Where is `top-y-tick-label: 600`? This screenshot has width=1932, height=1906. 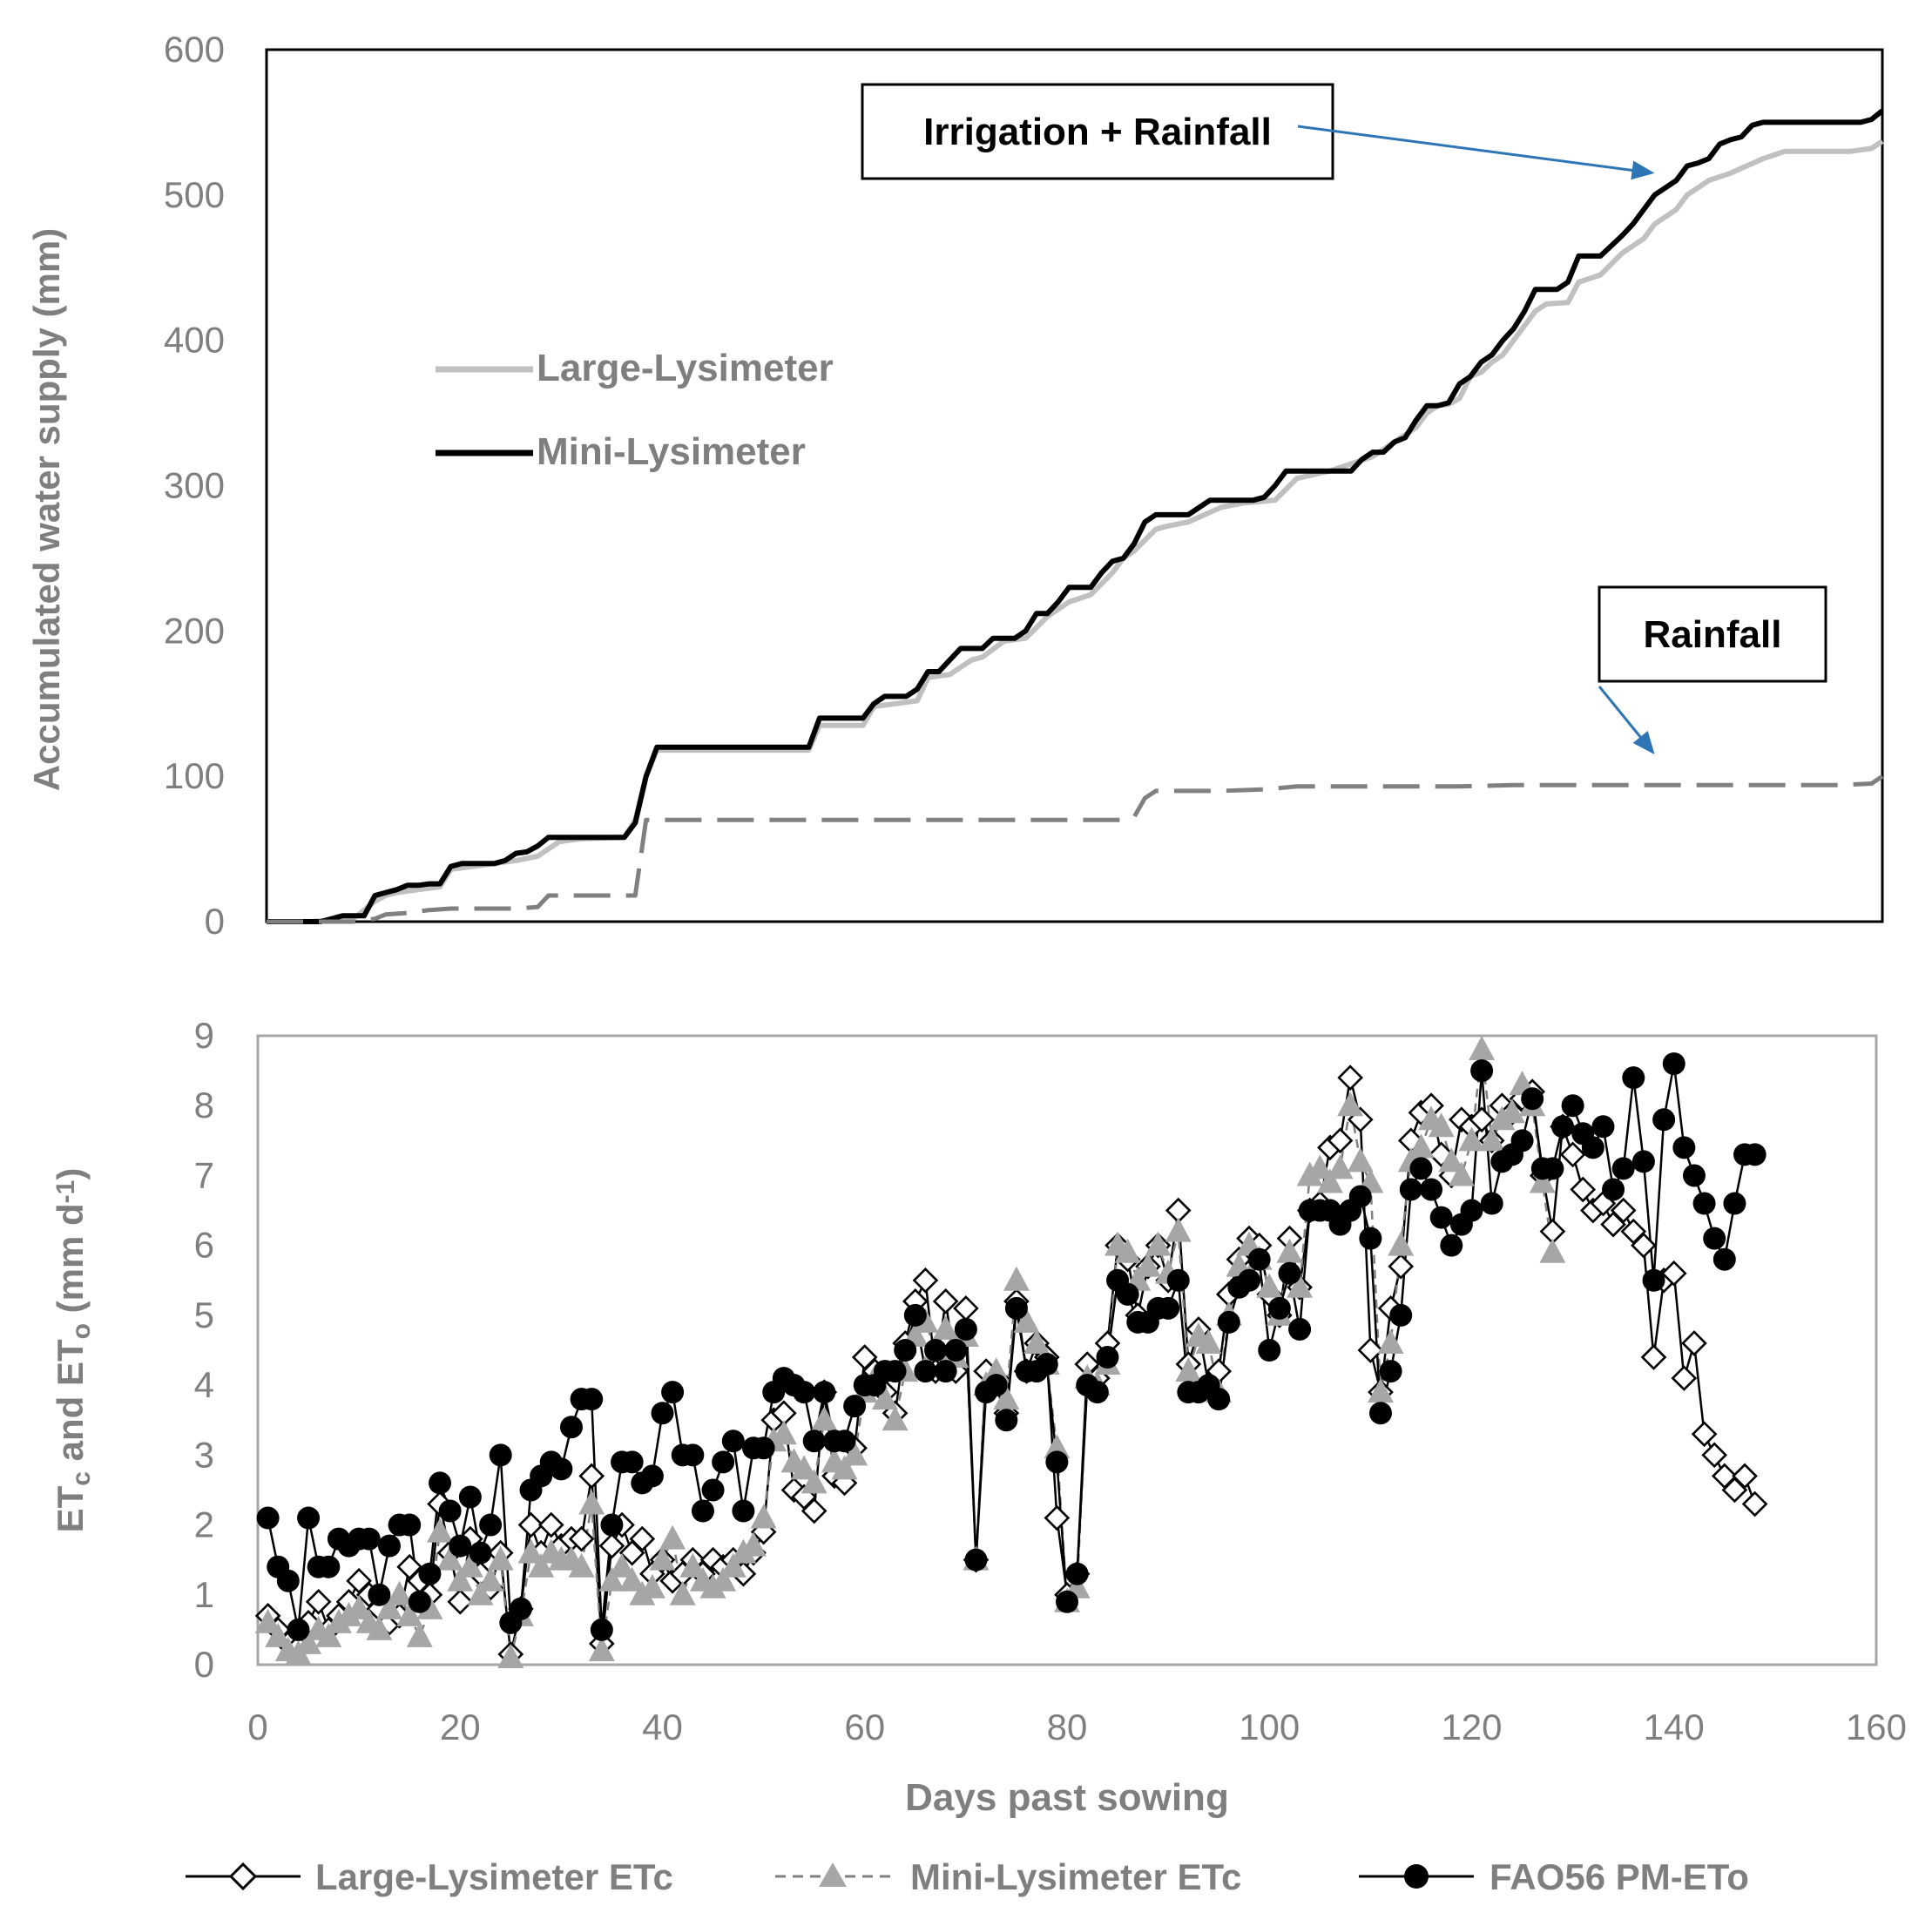
top-y-tick-label: 600 is located at coordinates (194, 49).